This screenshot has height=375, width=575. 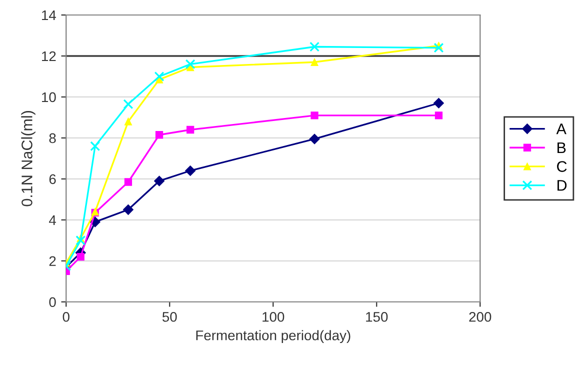 What do you see at coordinates (49, 15) in the screenshot?
I see `y-tick-label: 14` at bounding box center [49, 15].